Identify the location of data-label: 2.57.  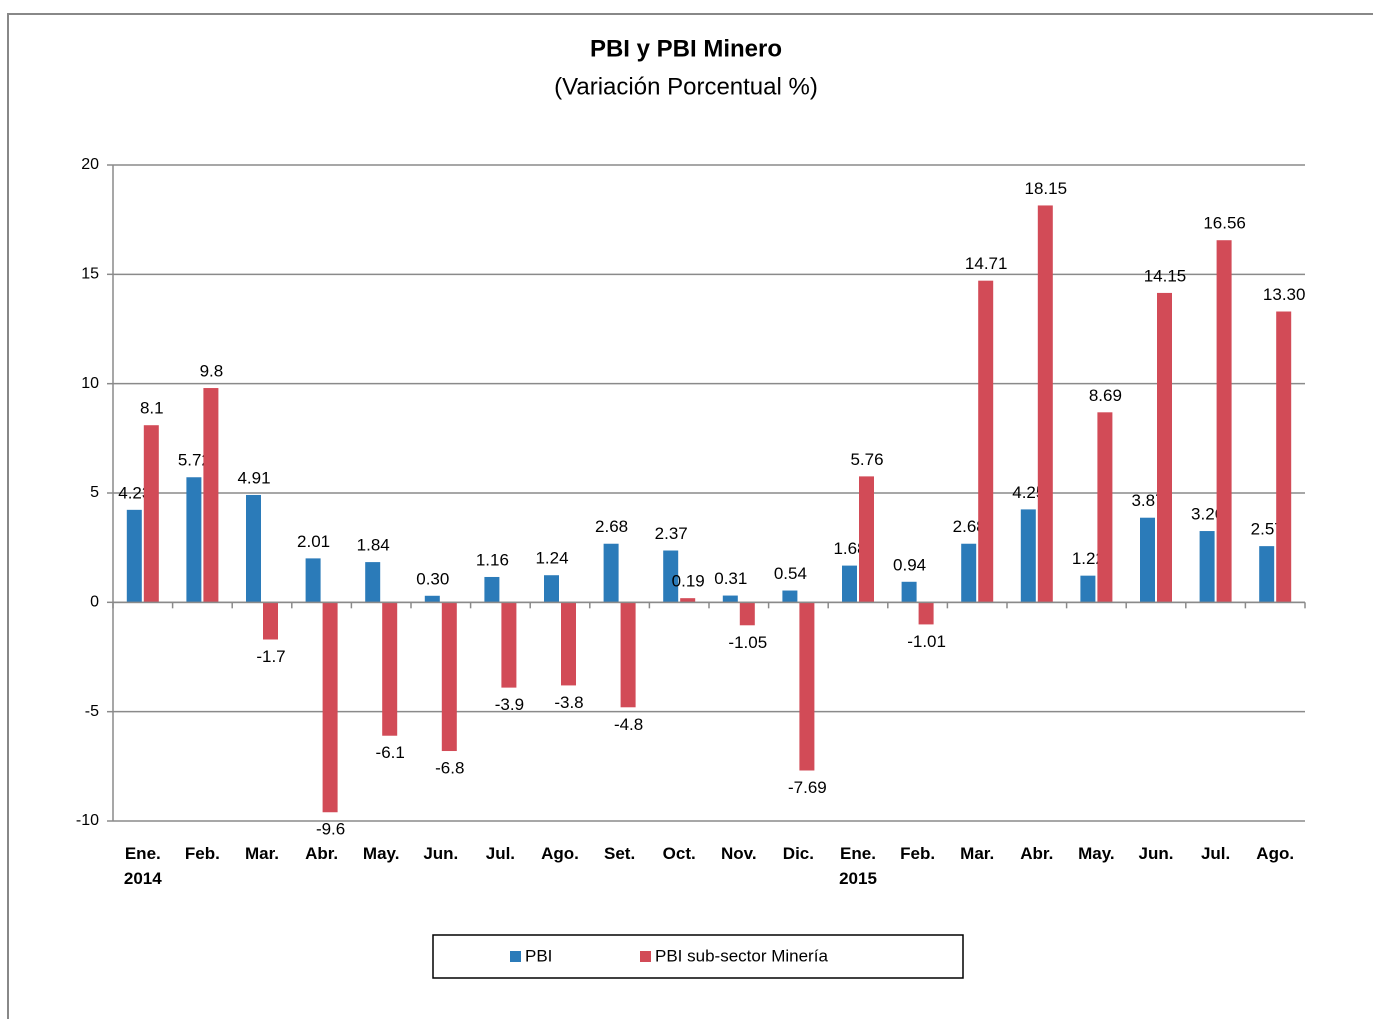
(1267, 529).